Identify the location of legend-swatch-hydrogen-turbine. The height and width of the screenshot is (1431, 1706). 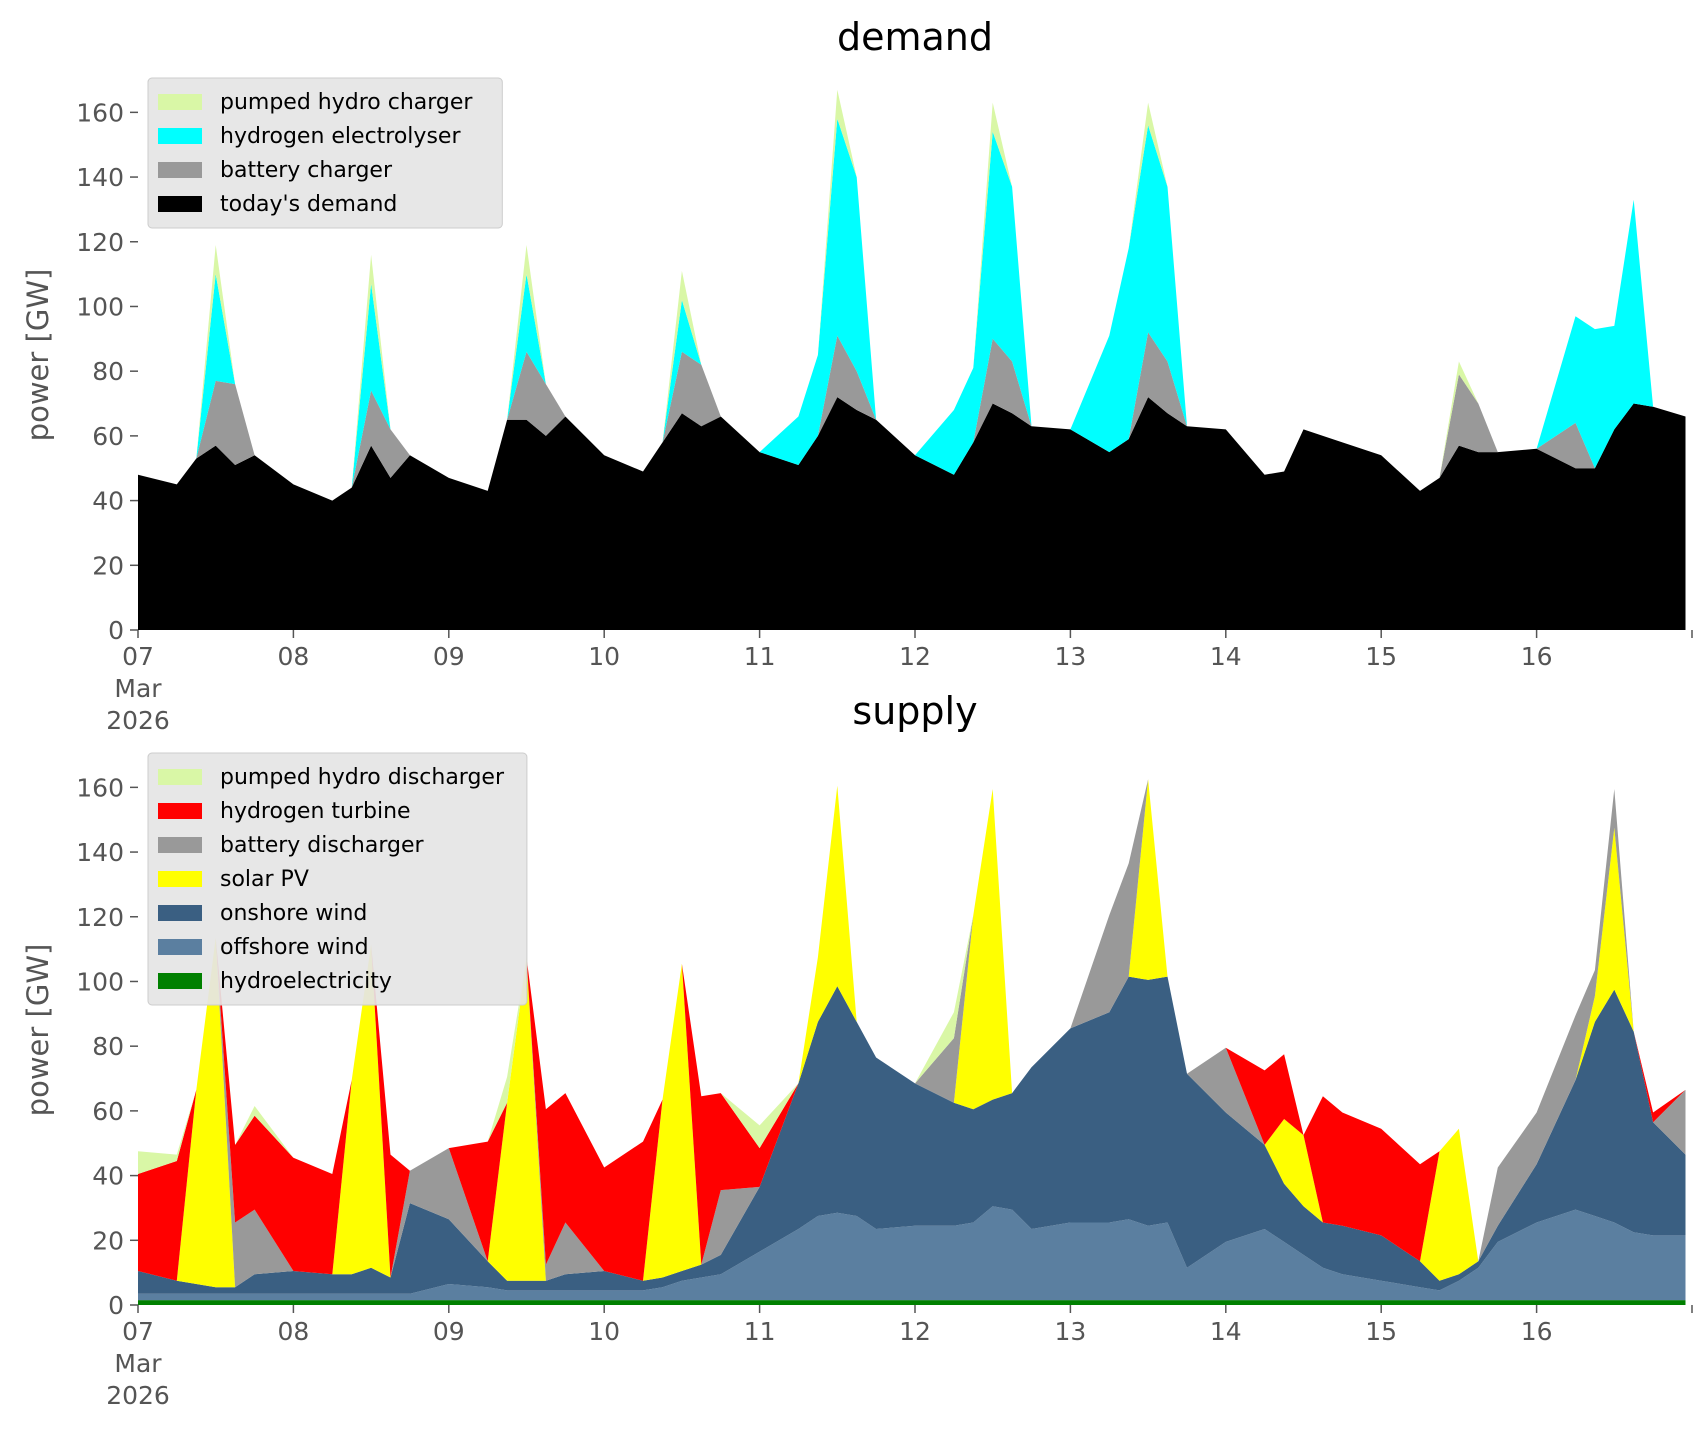
(180, 811).